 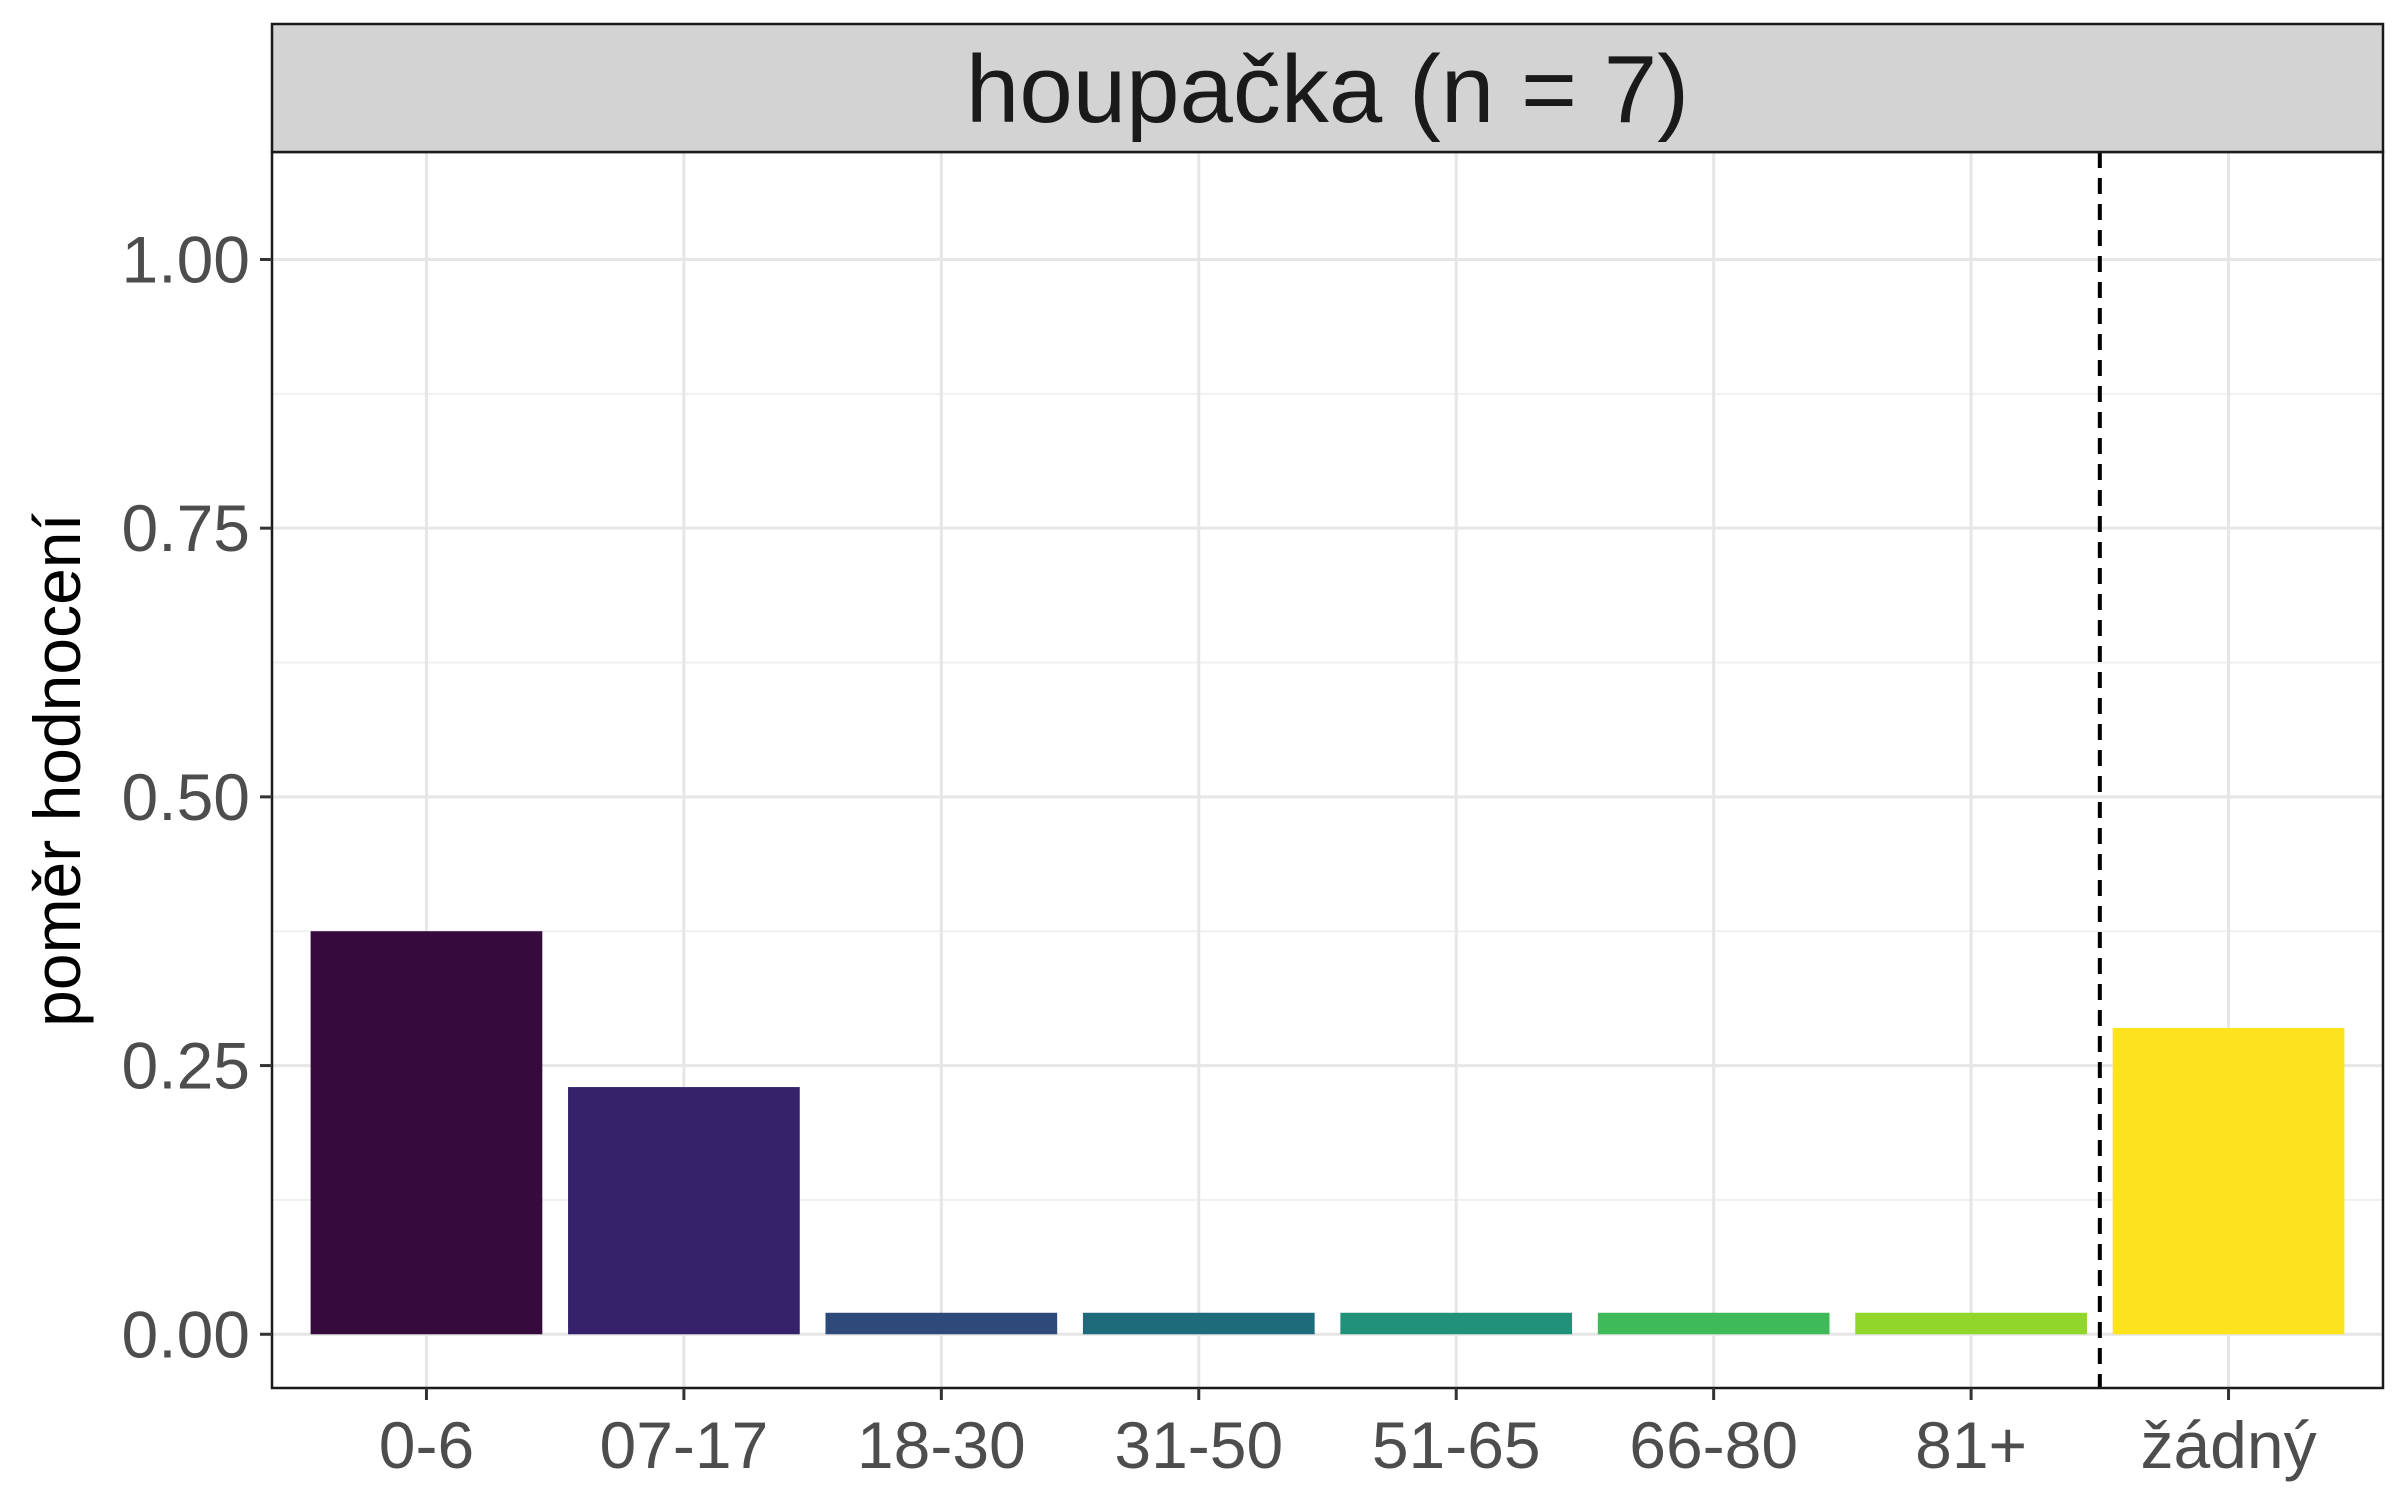 What do you see at coordinates (1456, 1445) in the screenshot?
I see `x-tick-label: 51-65` at bounding box center [1456, 1445].